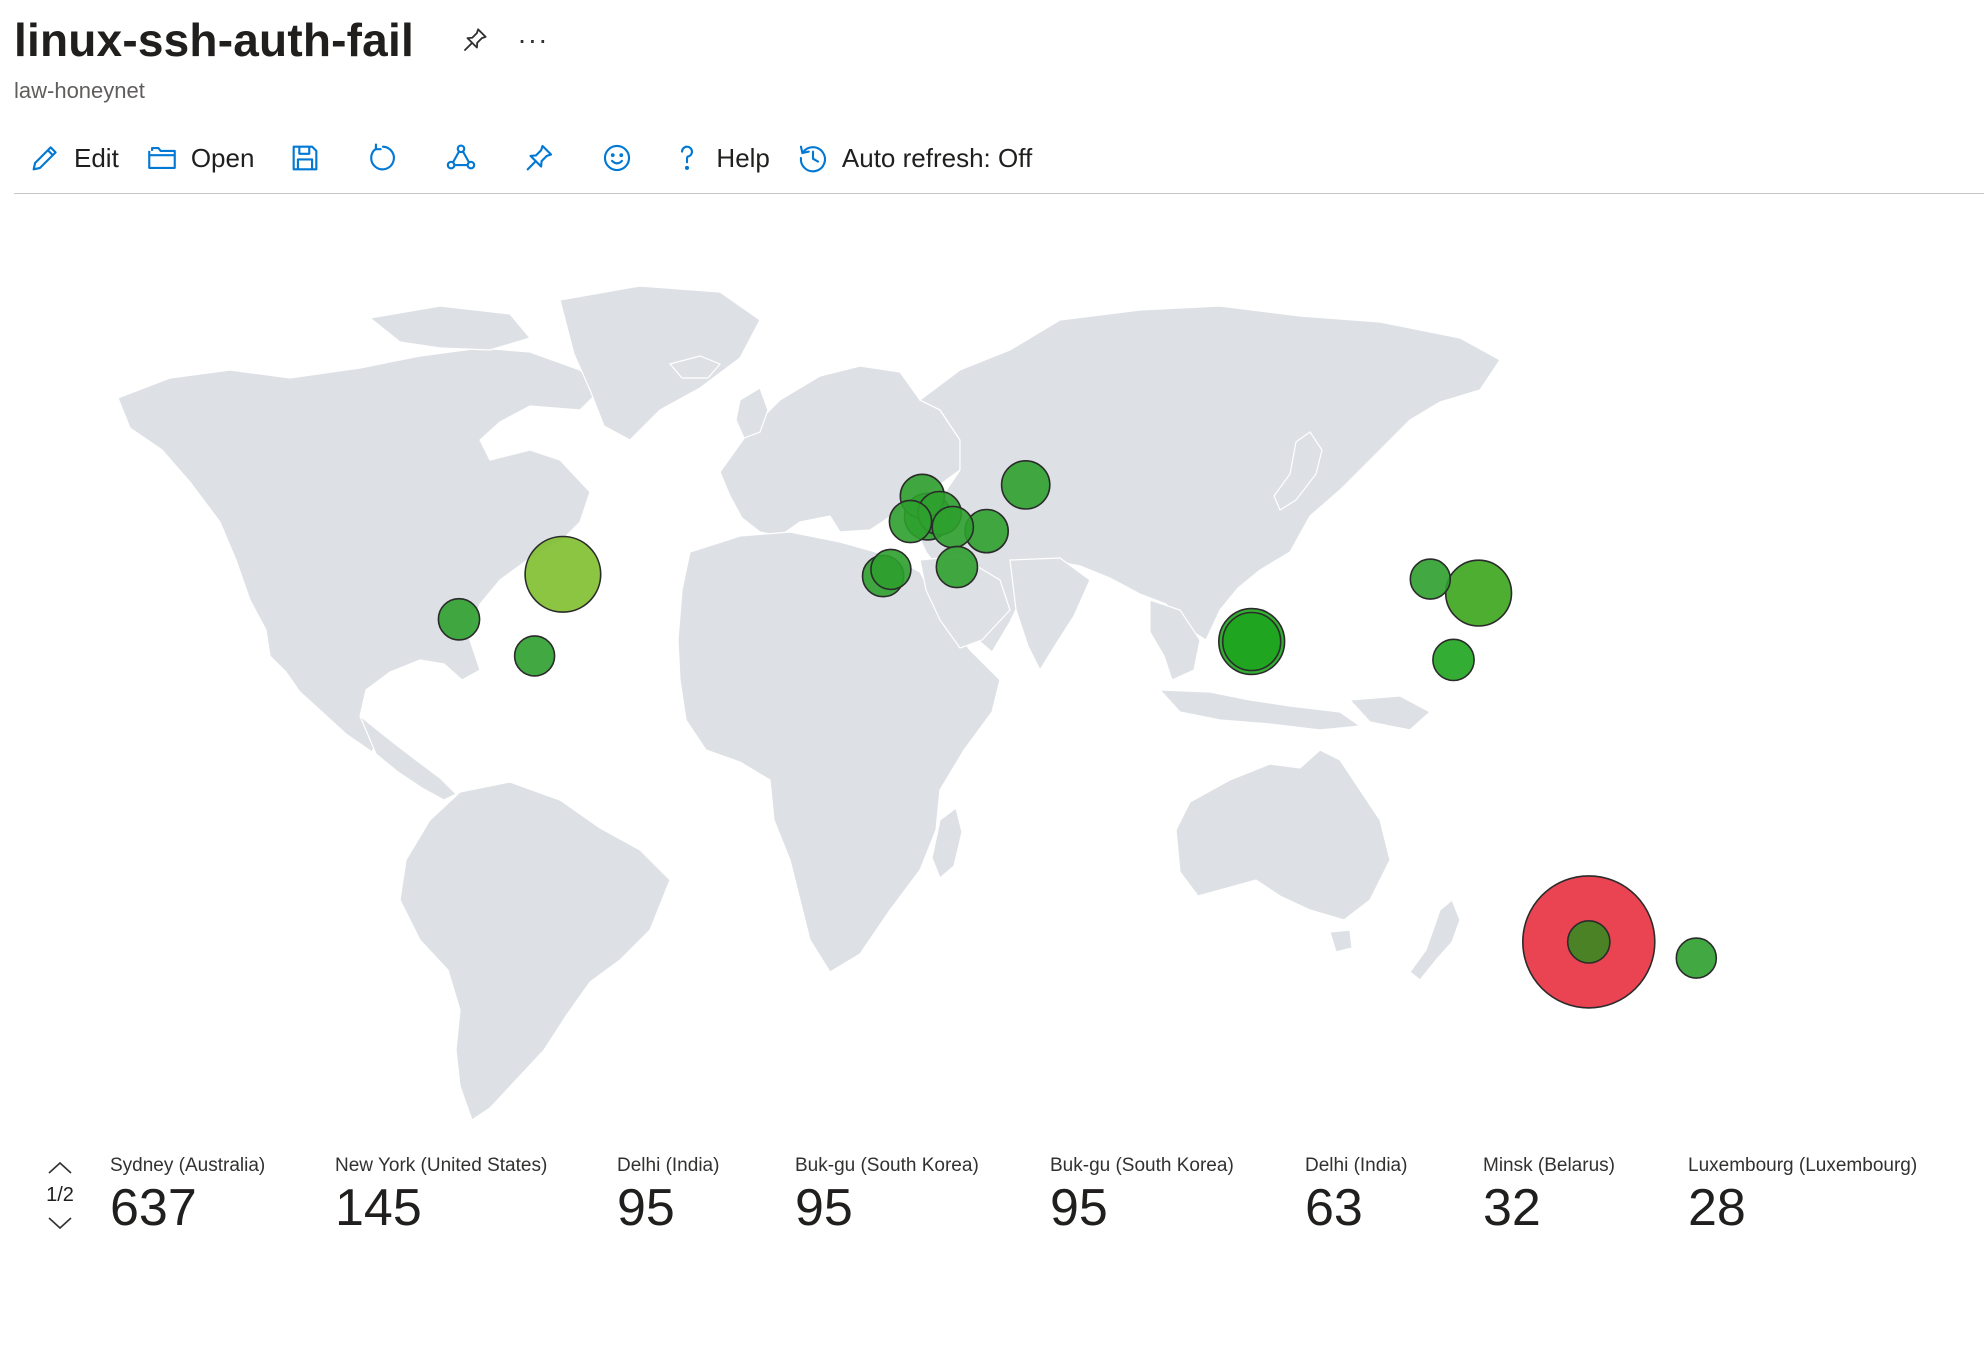 This screenshot has width=1984, height=1356. Describe the element at coordinates (222, 157) in the screenshot. I see `open-label: Open` at that location.